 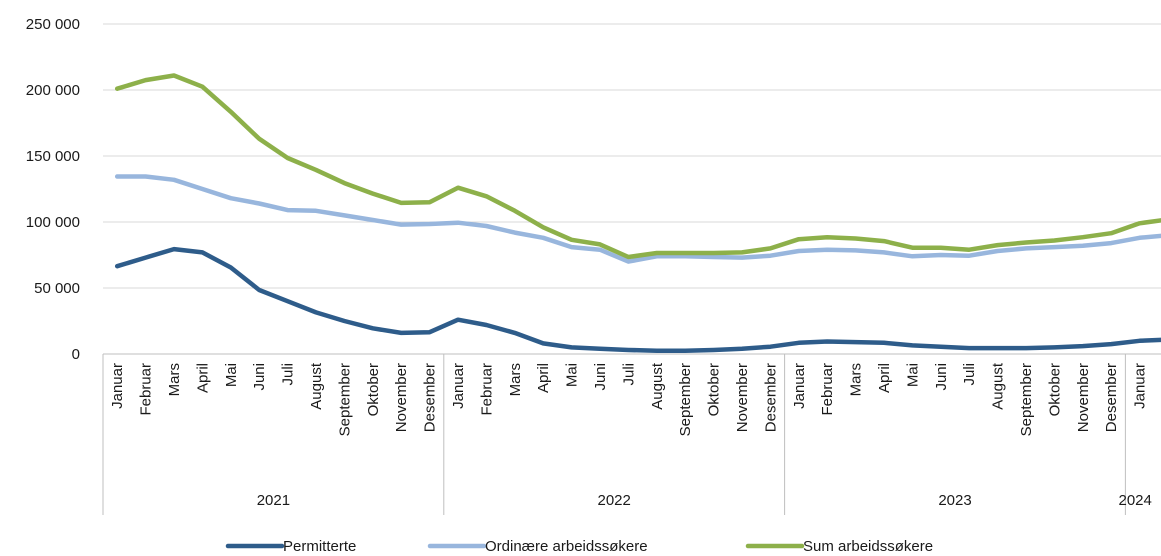 What do you see at coordinates (53, 156) in the screenshot?
I see `y-tick-label: 150 000` at bounding box center [53, 156].